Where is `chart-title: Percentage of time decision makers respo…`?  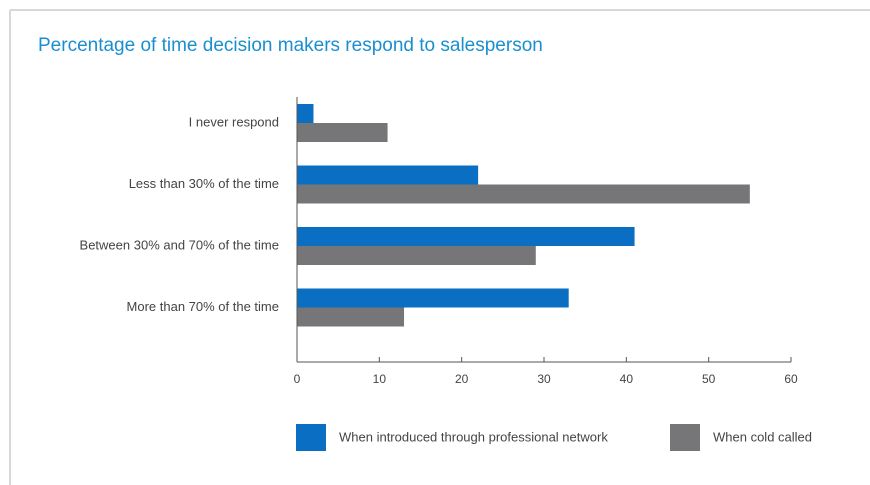
chart-title: Percentage of time decision makers respo… is located at coordinates (290, 45).